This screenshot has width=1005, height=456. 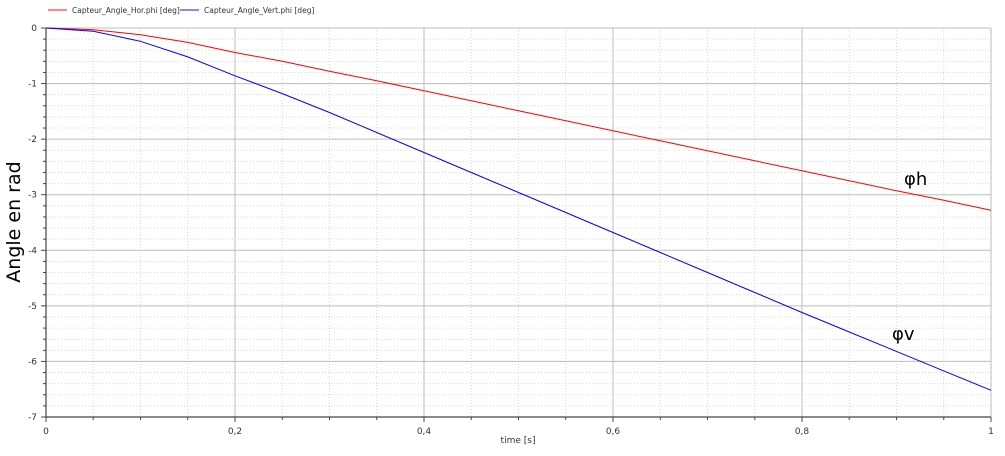 I want to click on annotation-phi-v: φv, so click(x=903, y=334).